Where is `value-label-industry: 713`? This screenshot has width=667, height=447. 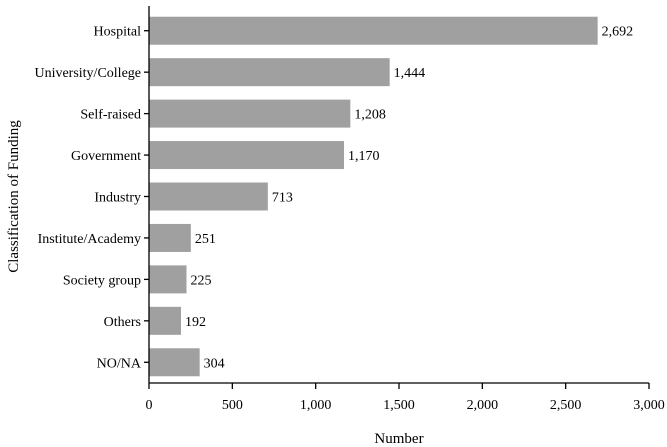
value-label-industry: 713 is located at coordinates (282, 198).